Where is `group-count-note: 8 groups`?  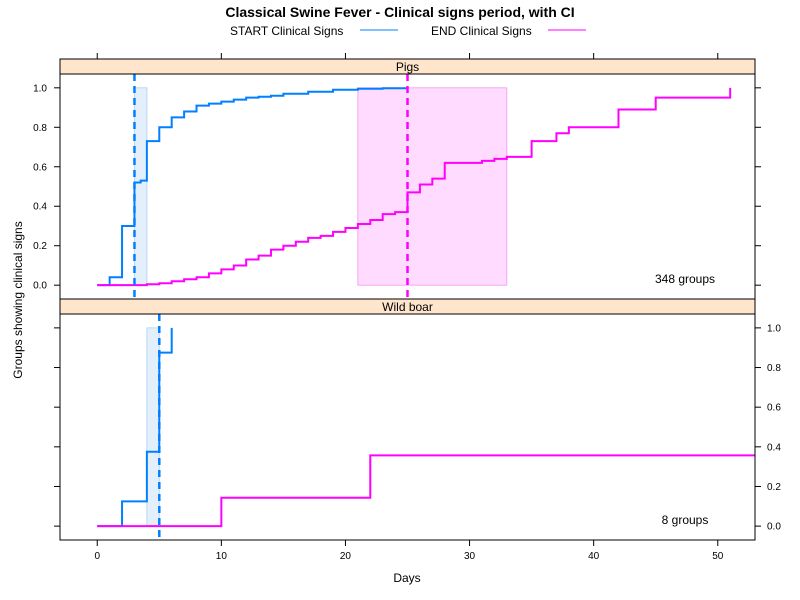
group-count-note: 8 groups is located at coordinates (685, 520).